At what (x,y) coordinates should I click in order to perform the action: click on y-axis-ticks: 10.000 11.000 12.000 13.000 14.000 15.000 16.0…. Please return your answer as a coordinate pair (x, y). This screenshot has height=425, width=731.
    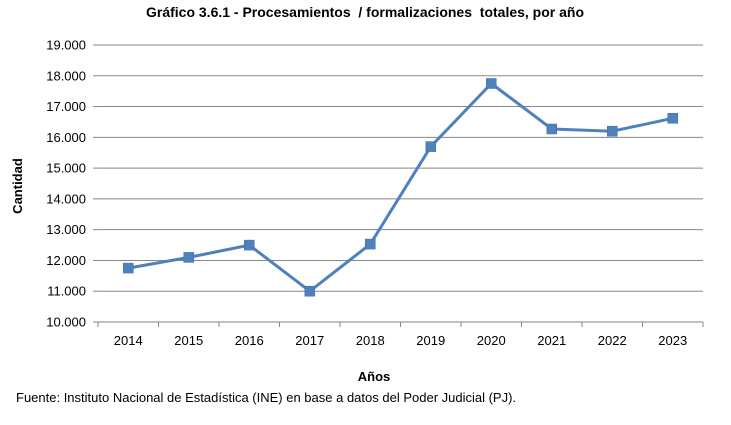
    Looking at the image, I should click on (72, 184).